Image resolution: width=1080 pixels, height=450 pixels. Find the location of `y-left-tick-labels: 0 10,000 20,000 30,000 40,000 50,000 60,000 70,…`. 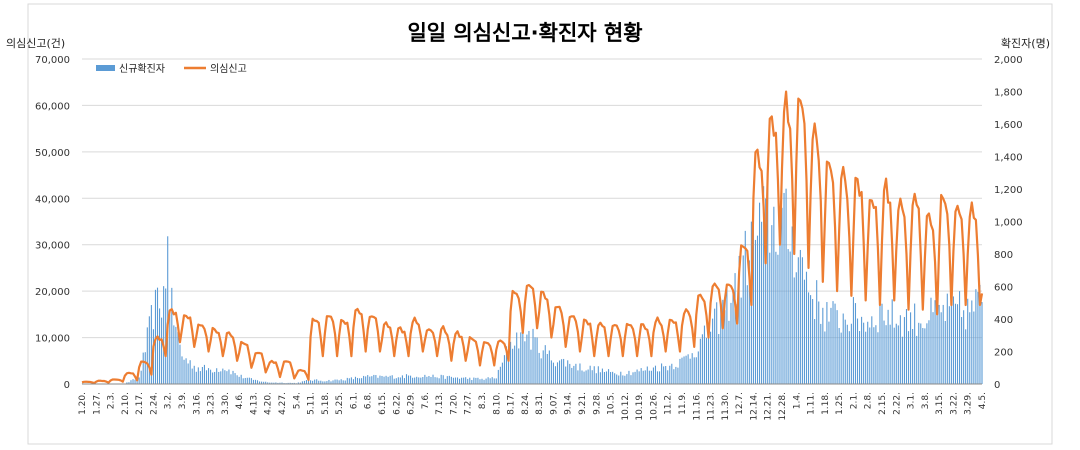

y-left-tick-labels: 0 10,000 20,000 30,000 40,000 50,000 60,000 70,… is located at coordinates (52, 223).